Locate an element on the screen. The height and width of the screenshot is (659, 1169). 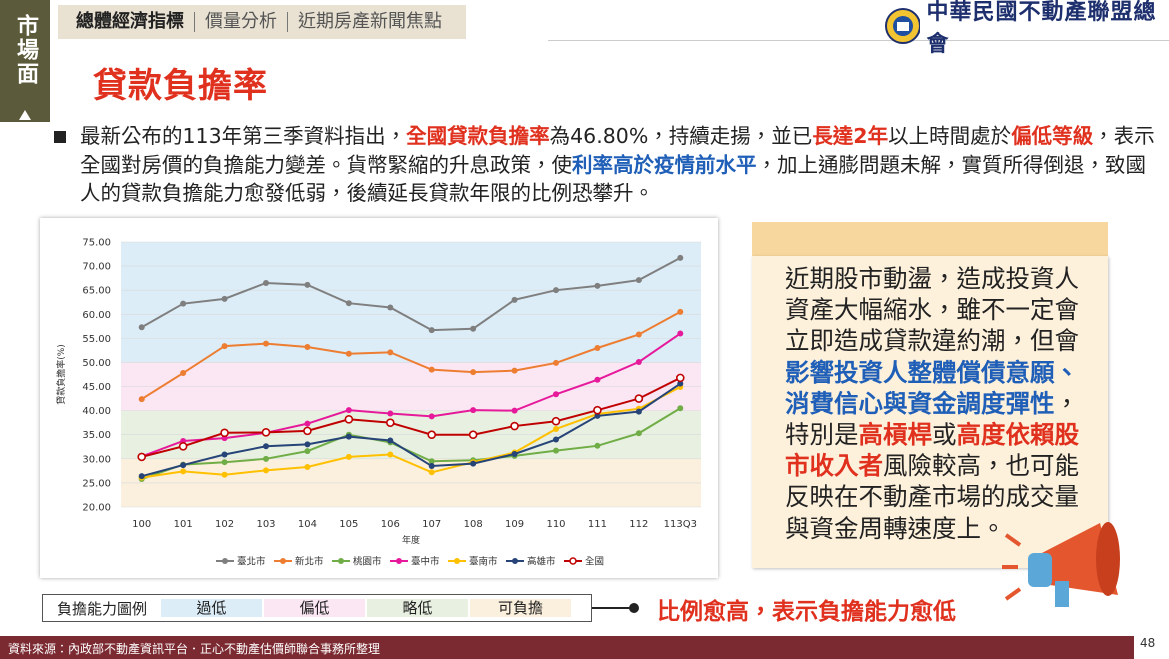
y-tick-label: 65.00 is located at coordinates (96, 291).